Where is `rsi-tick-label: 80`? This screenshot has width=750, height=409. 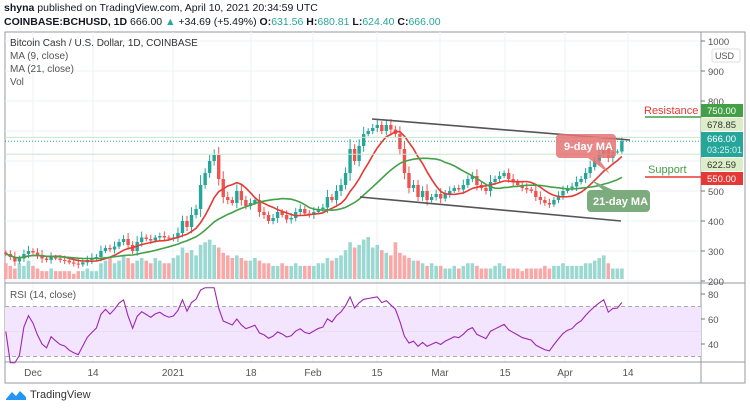 rsi-tick-label: 80 is located at coordinates (713, 295).